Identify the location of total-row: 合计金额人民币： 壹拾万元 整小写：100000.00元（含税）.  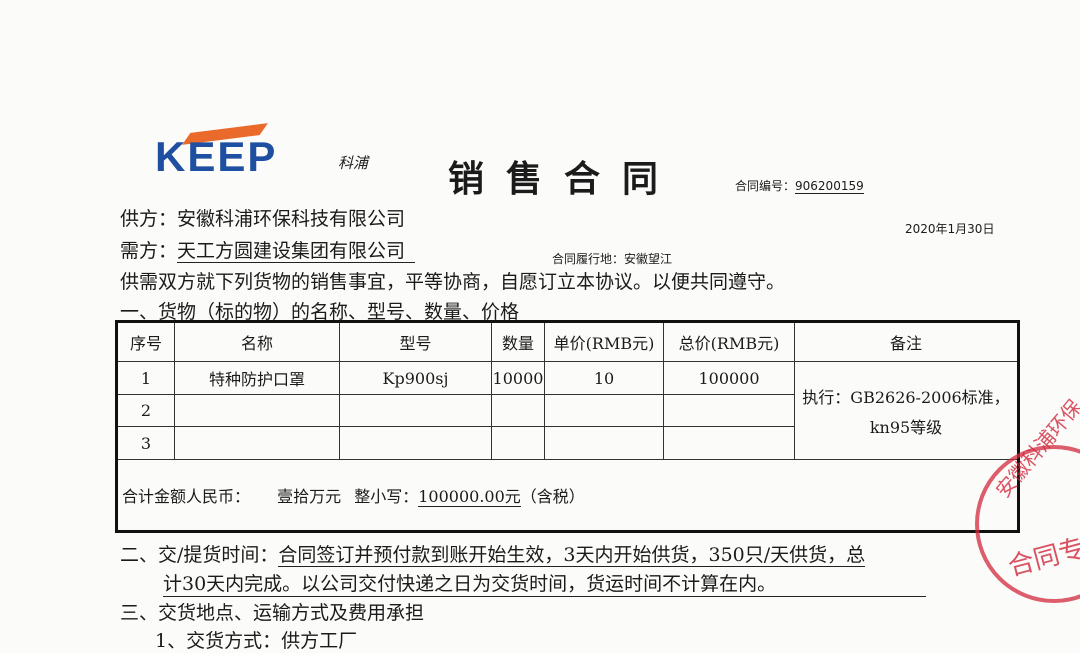
(567, 495).